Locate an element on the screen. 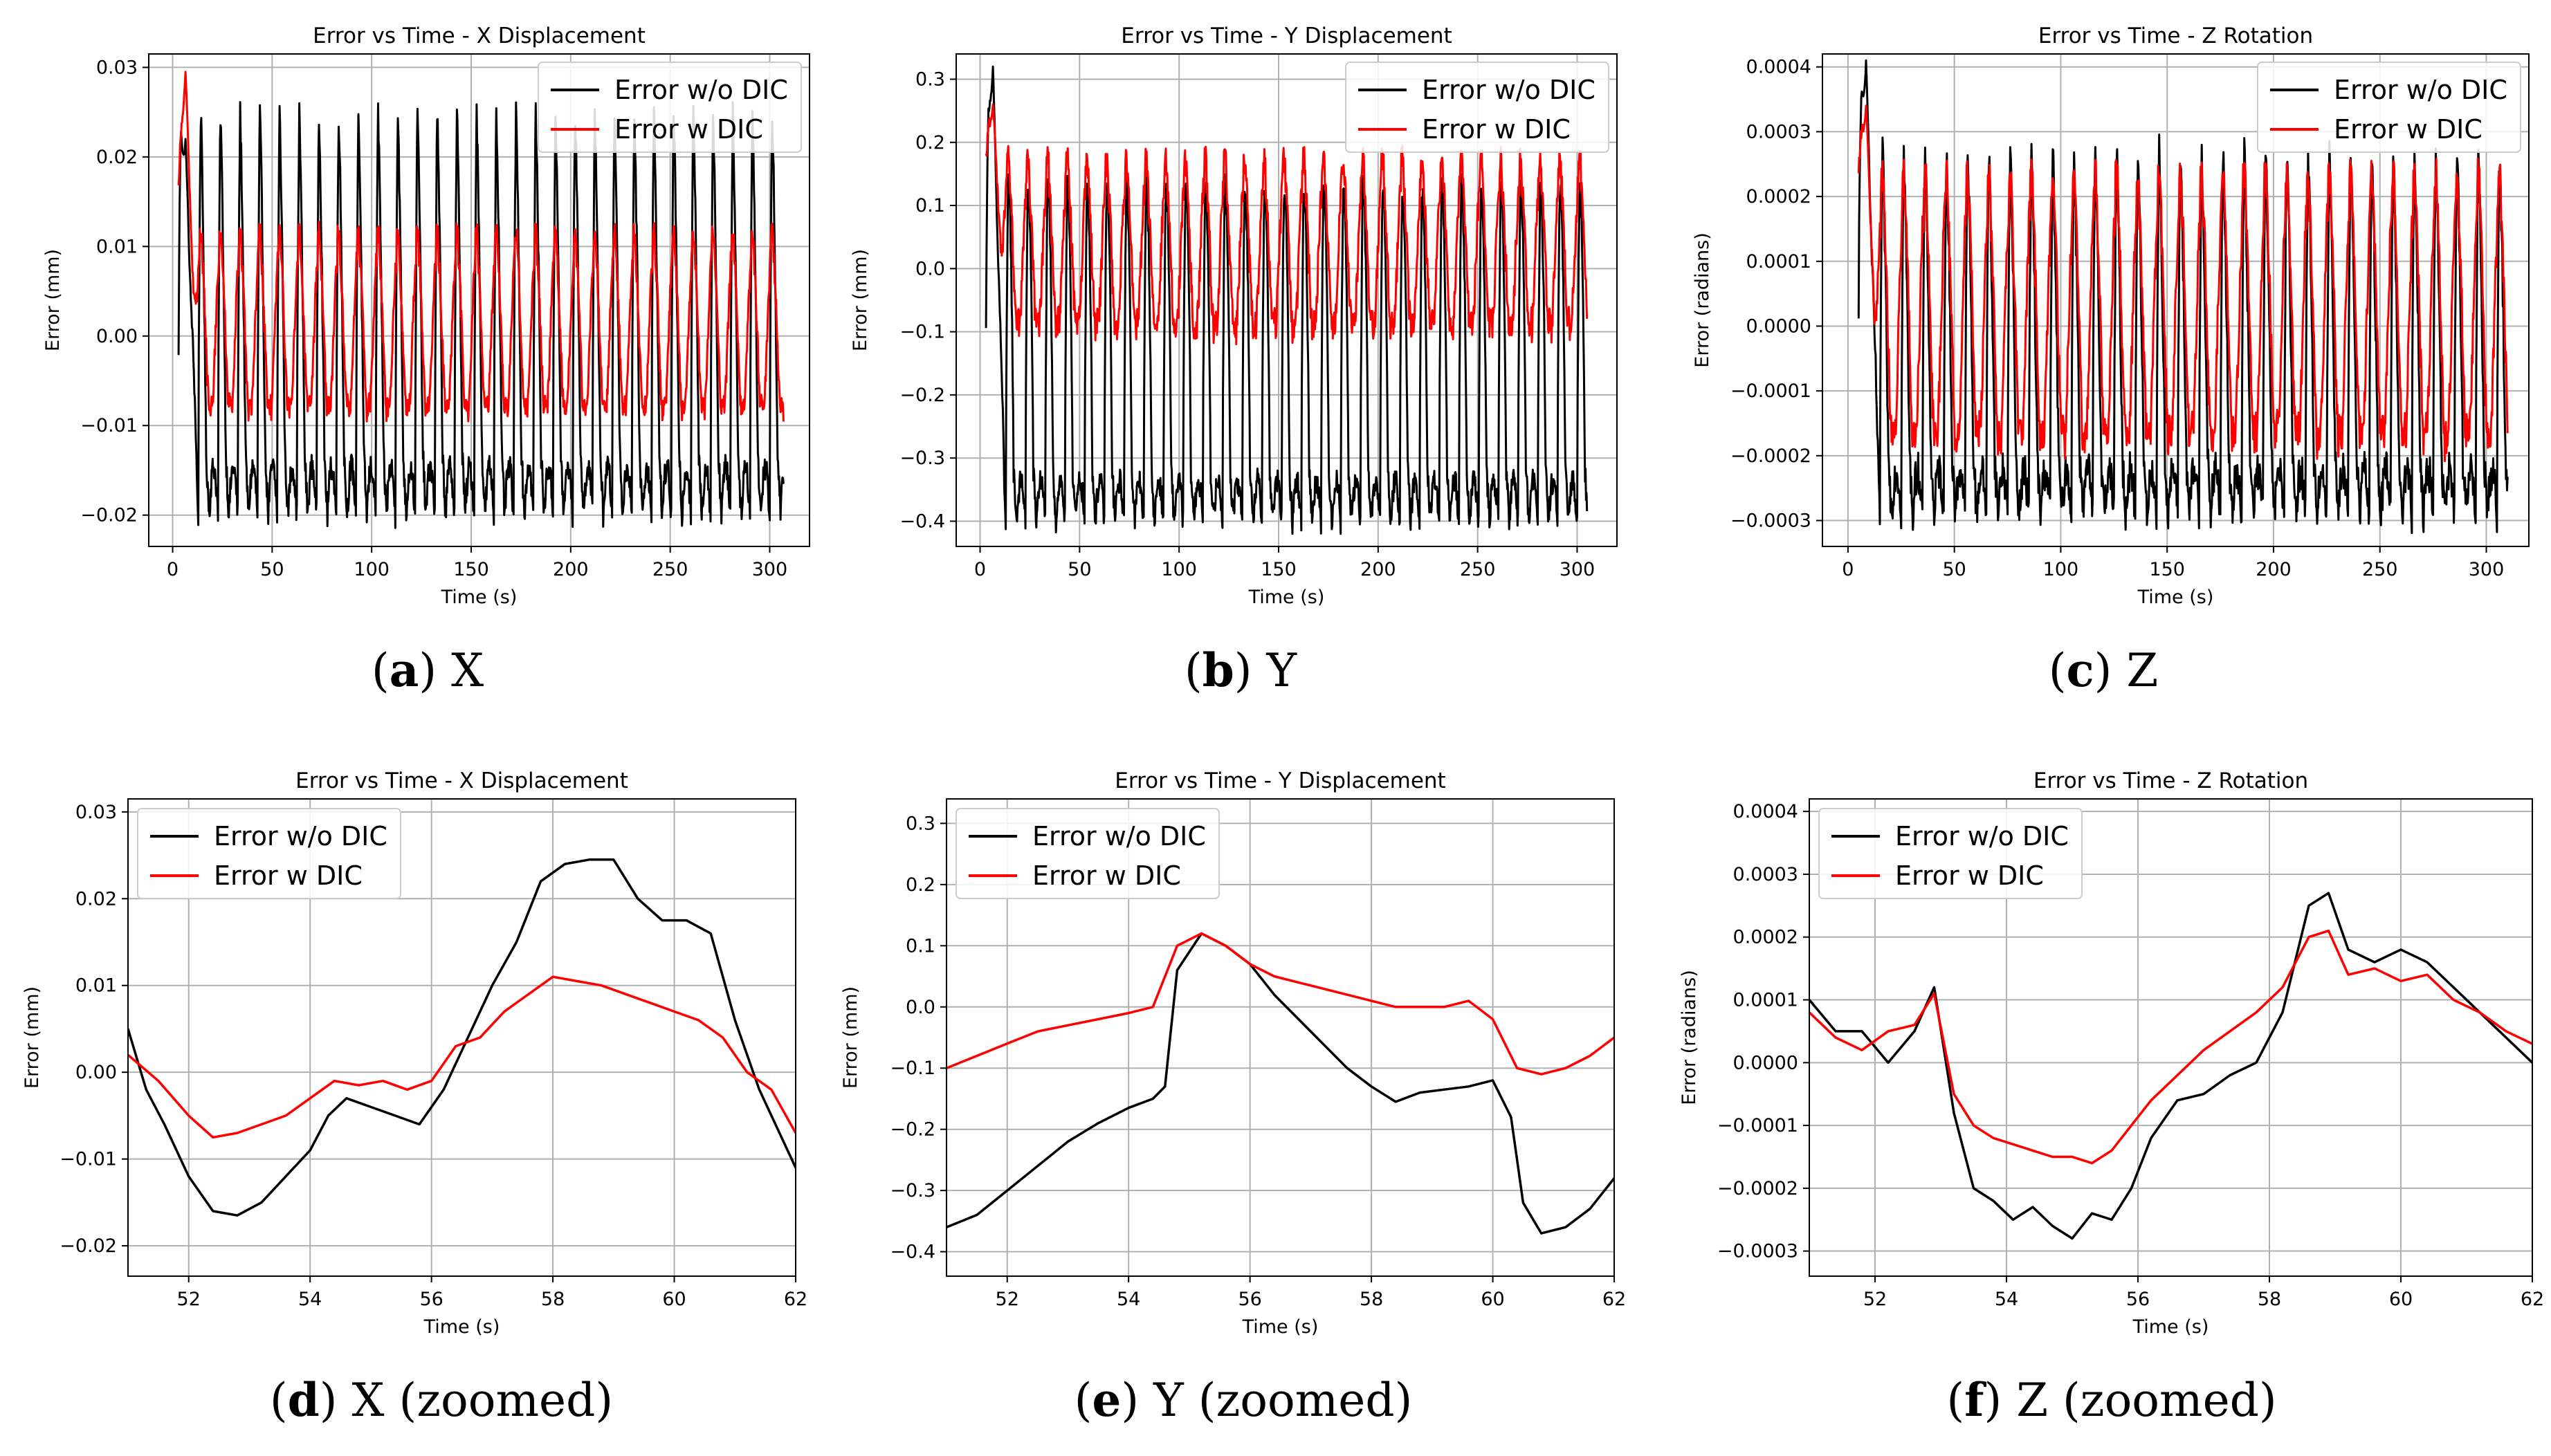 Image resolution: width=2551 pixels, height=1456 pixels. y-tick-label: −0.02 is located at coordinates (109, 515).